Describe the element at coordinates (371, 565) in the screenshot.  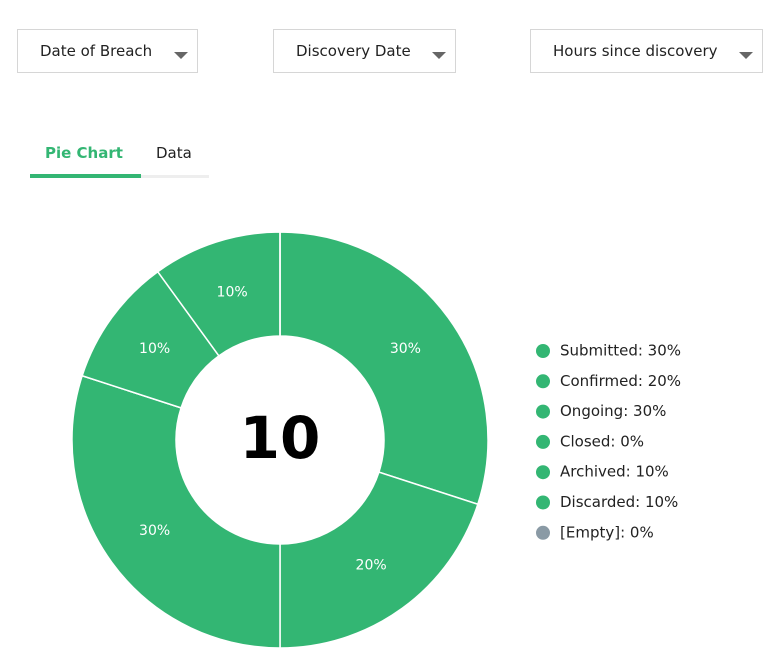
I see `slice-label: 20%` at that location.